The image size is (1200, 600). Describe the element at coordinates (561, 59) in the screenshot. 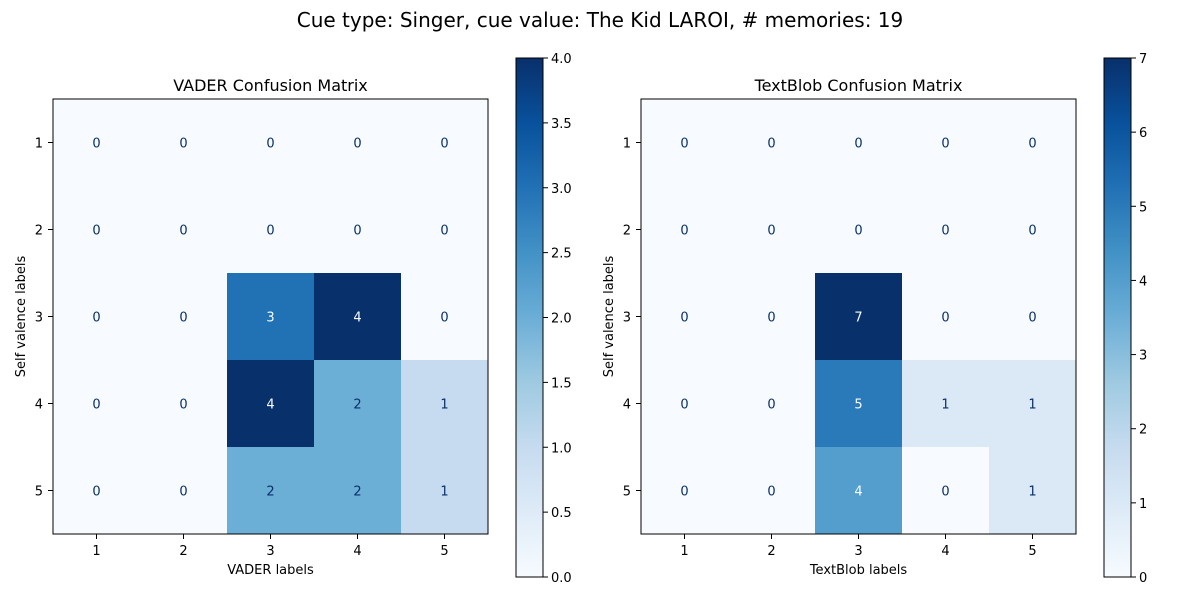

I see `panel-1-colorbar-tick-label: 4.0` at that location.